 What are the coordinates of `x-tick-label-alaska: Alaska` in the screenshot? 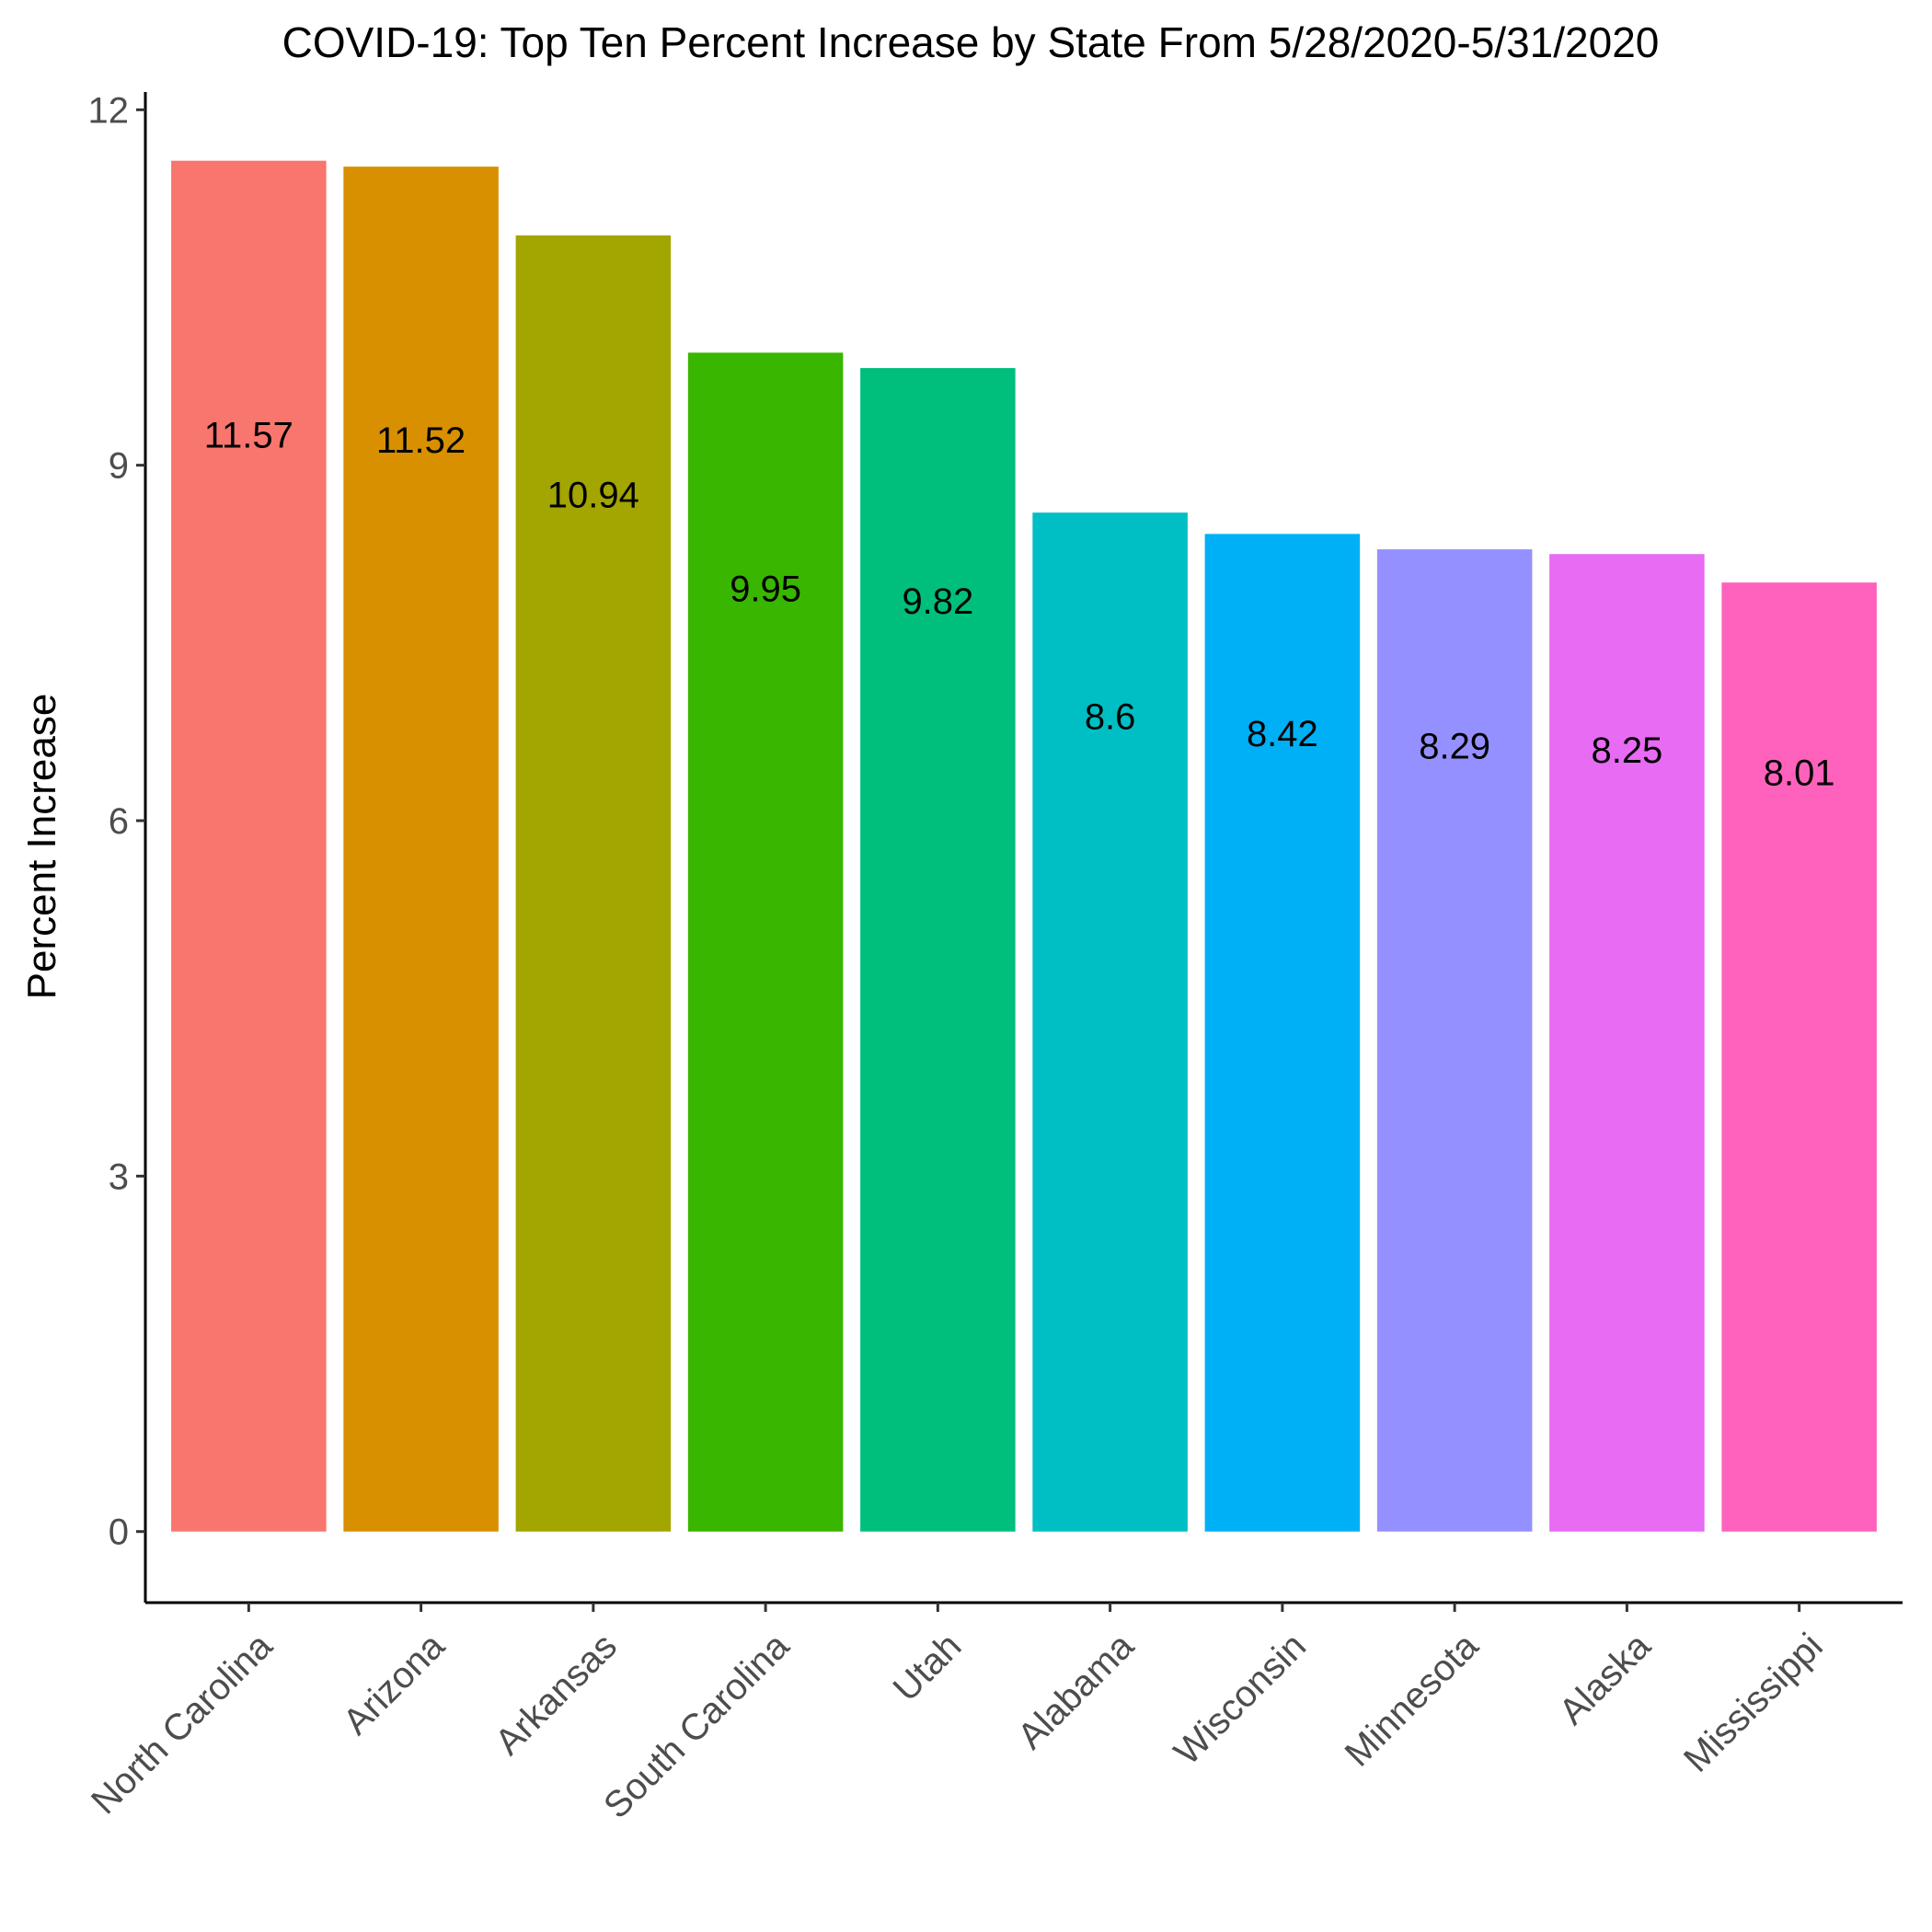 It's located at (1606, 1679).